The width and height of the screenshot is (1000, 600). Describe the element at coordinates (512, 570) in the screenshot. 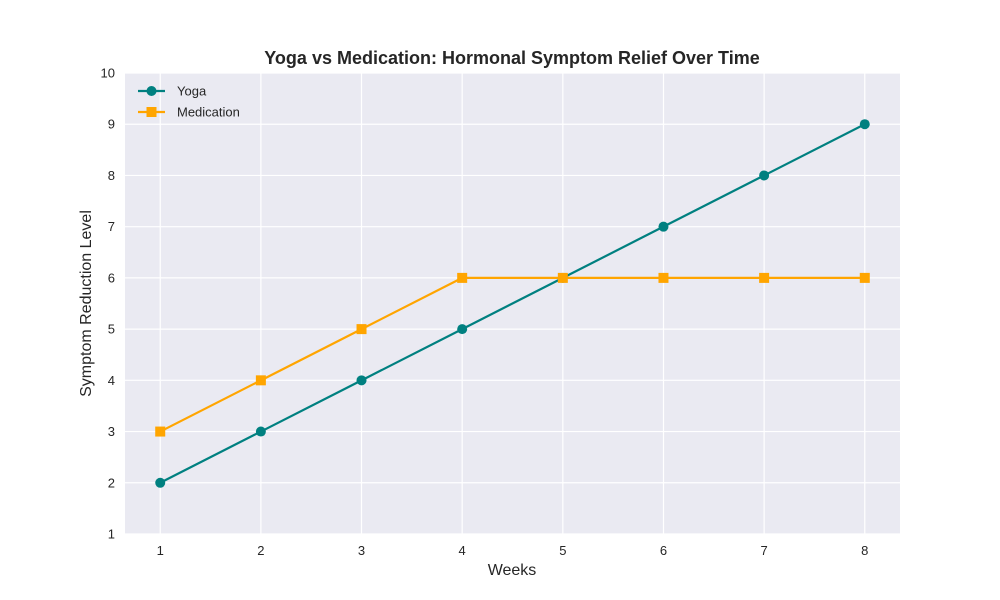

I see `x-axis-label: Weeks` at that location.